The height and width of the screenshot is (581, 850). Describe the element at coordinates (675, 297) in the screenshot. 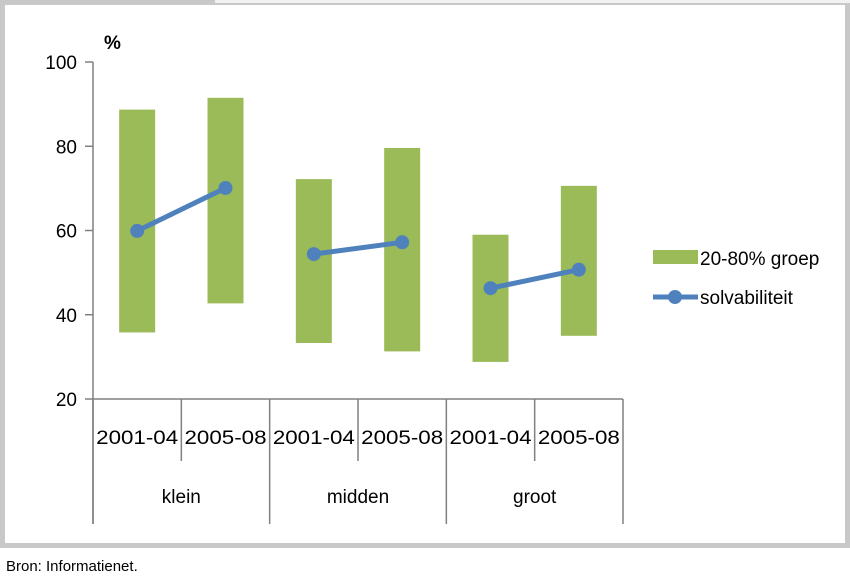

I see `legend-marker-line` at that location.